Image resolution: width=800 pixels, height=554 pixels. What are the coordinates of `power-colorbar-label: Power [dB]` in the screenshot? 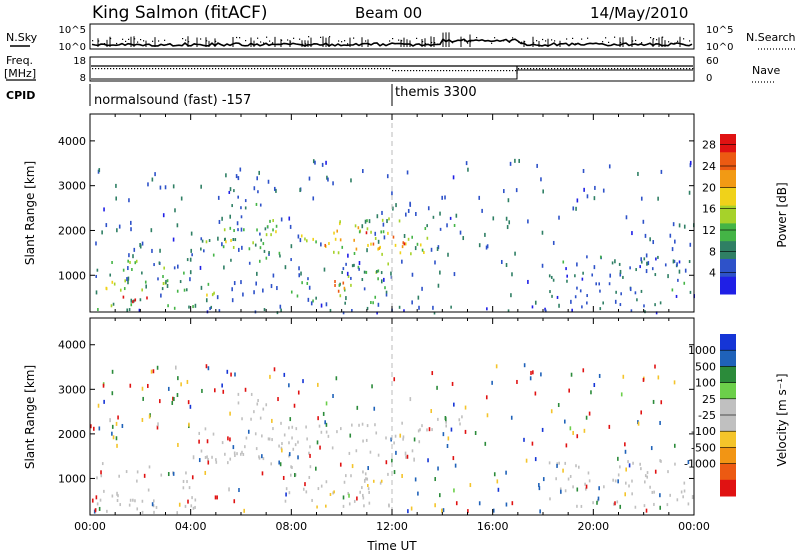 It's located at (782, 214).